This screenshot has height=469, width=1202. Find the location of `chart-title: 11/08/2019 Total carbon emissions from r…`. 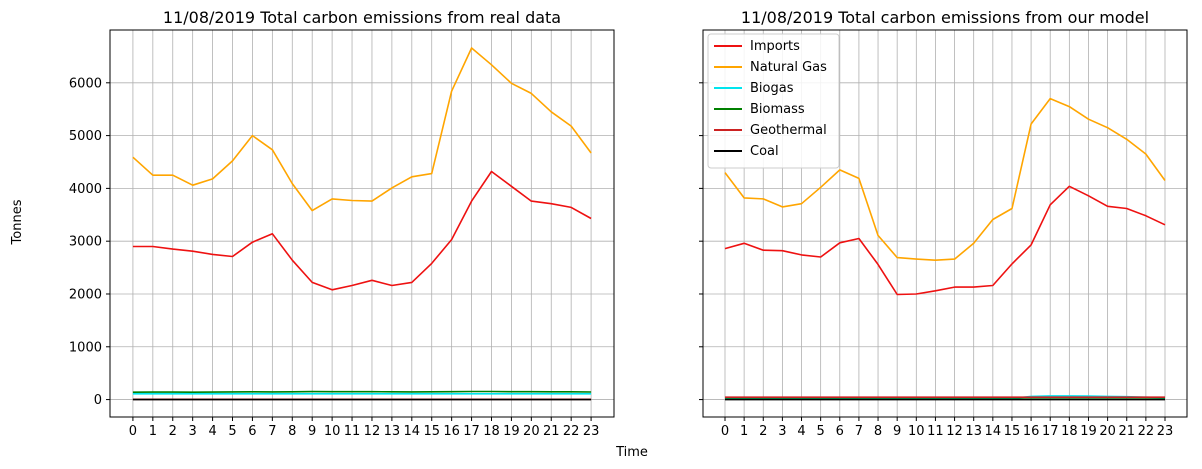

chart-title: 11/08/2019 Total carbon emissions from r… is located at coordinates (362, 17).